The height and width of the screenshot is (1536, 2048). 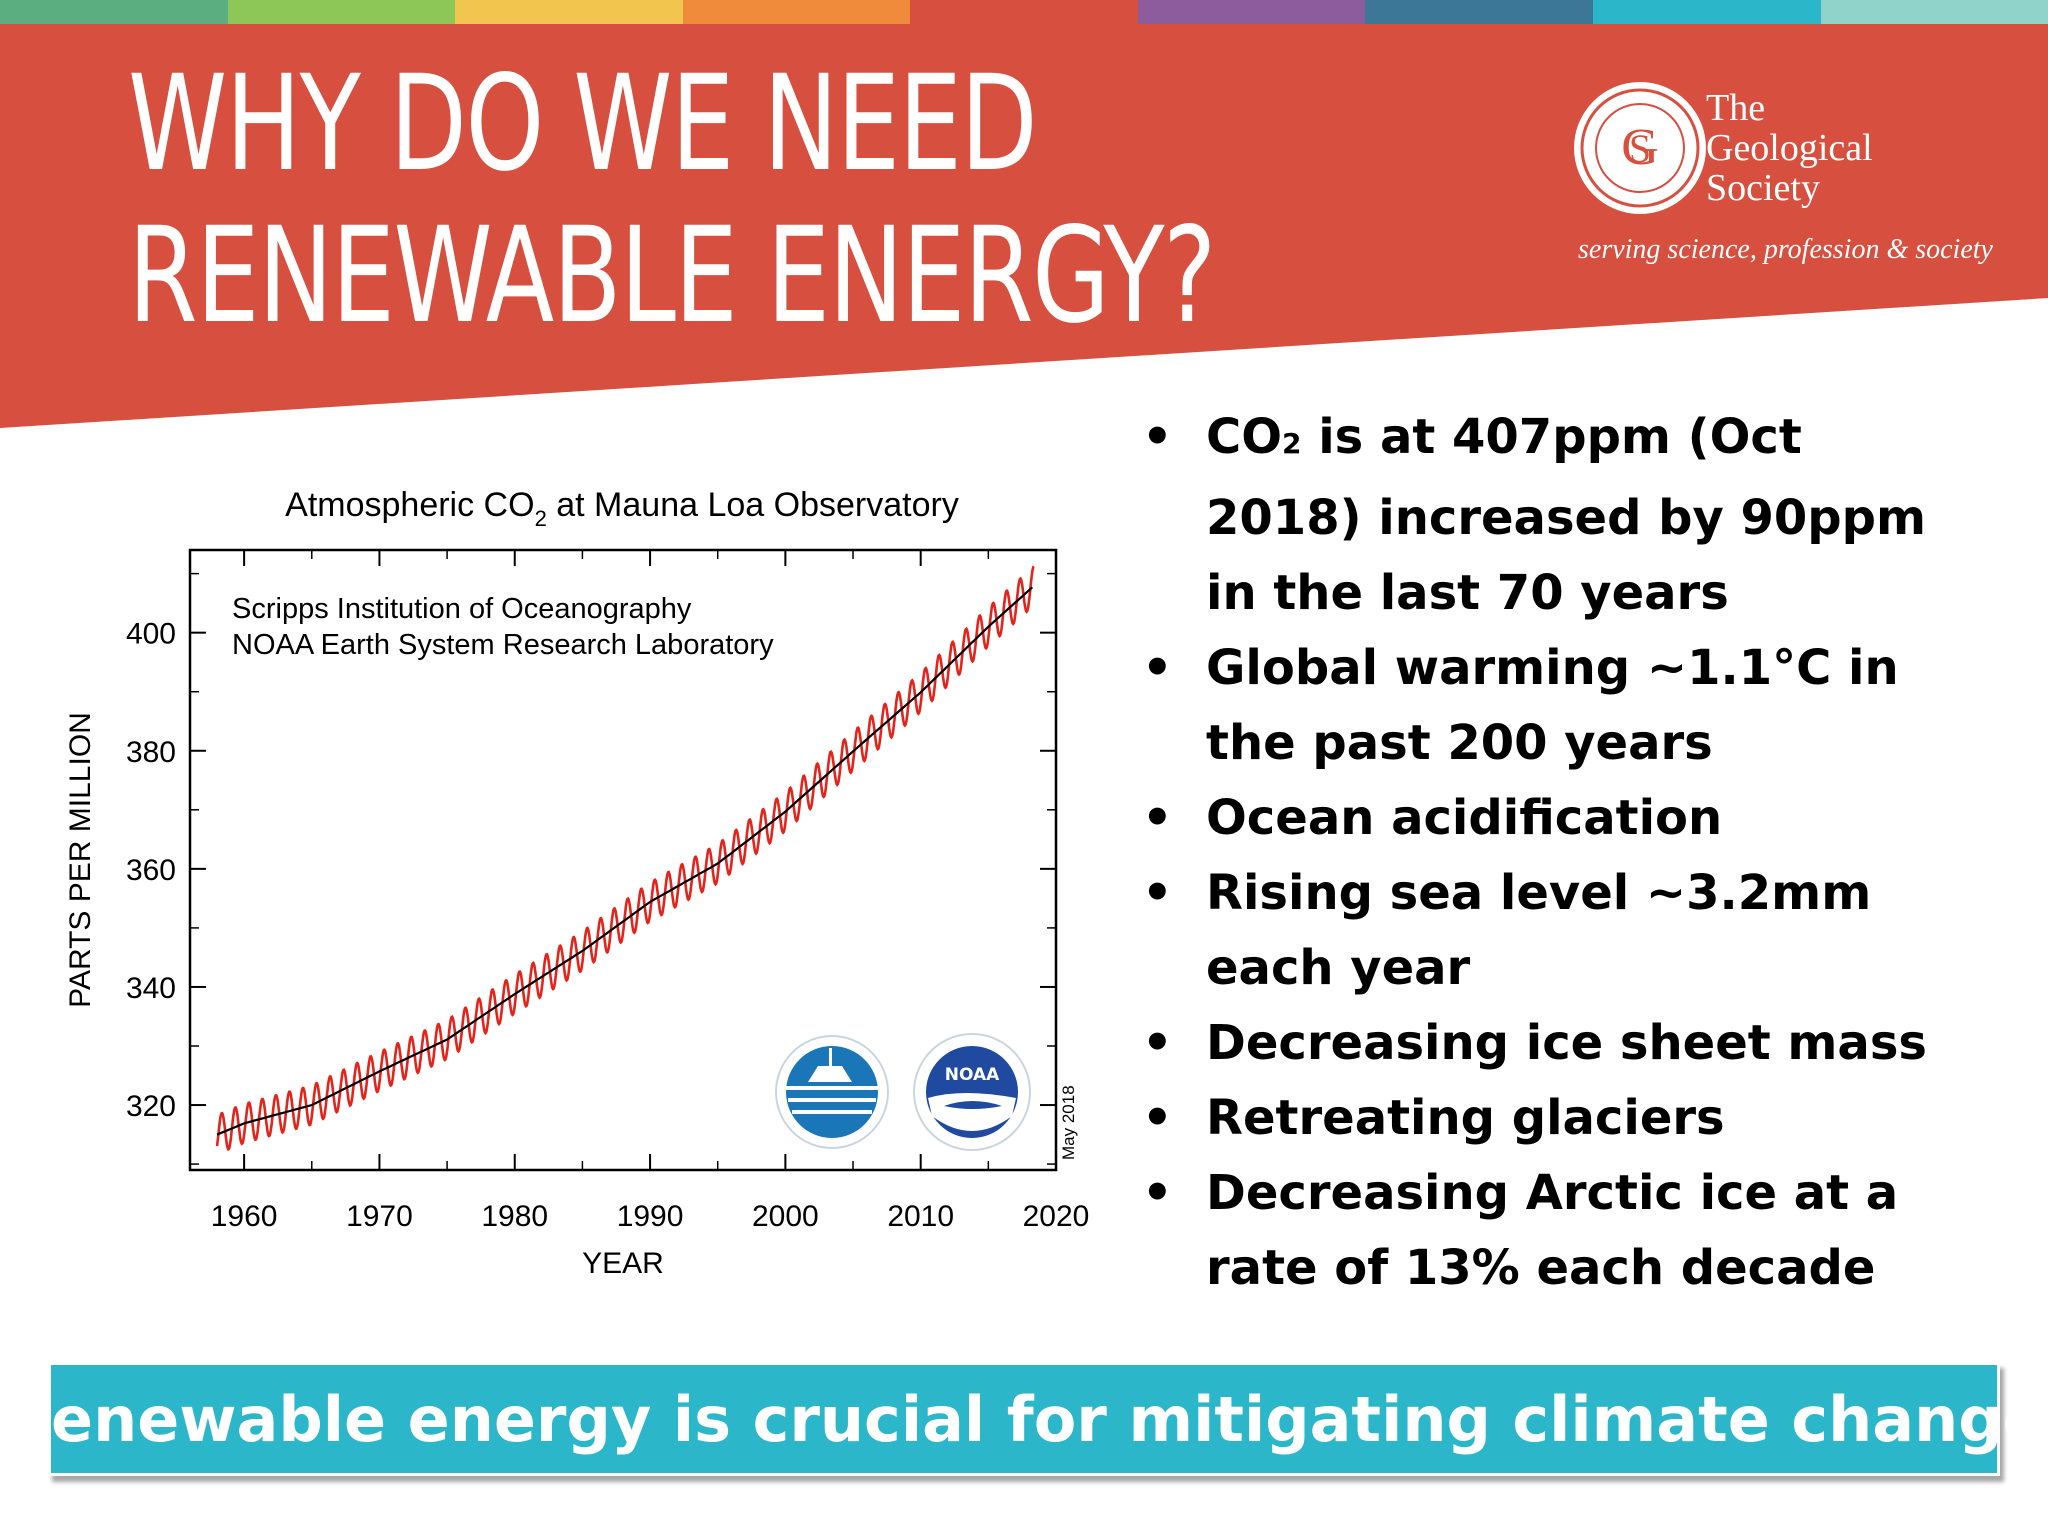 I want to click on title-line-1: WHY DO WE NEED, so click(x=583, y=124).